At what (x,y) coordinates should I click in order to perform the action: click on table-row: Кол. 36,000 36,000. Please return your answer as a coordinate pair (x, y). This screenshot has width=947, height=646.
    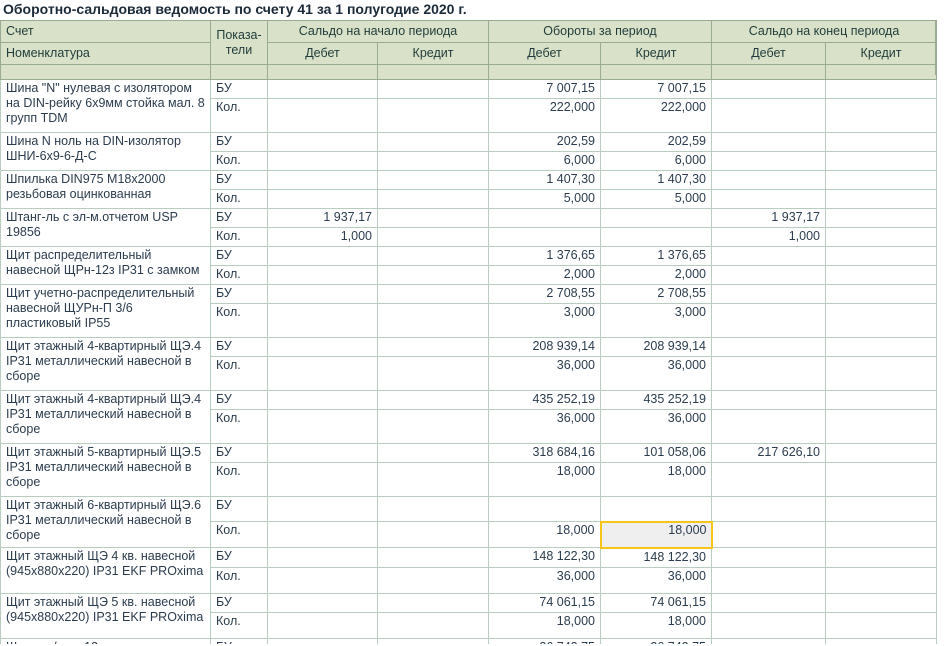
    Looking at the image, I should click on (469, 426).